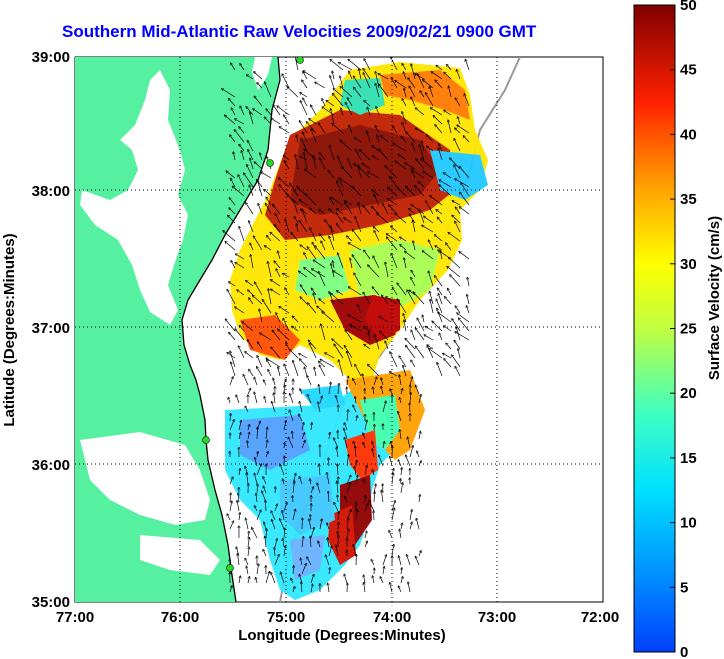  What do you see at coordinates (688, 199) in the screenshot?
I see `colorbar-tick-label: 35` at bounding box center [688, 199].